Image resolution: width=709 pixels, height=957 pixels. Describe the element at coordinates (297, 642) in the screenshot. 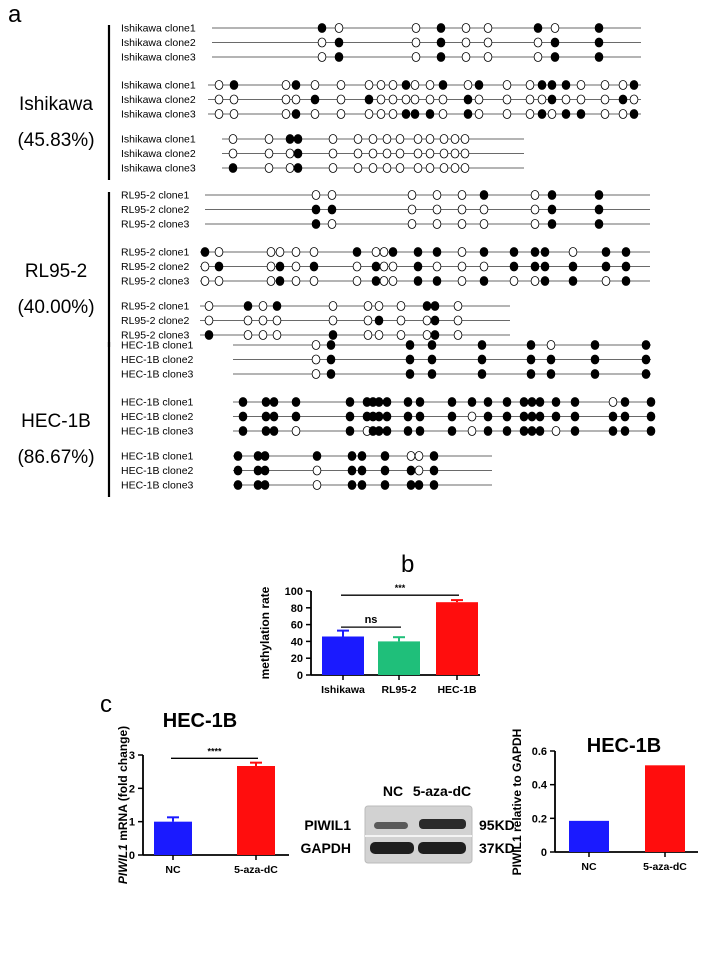

I see `y-tick-label: 40` at that location.